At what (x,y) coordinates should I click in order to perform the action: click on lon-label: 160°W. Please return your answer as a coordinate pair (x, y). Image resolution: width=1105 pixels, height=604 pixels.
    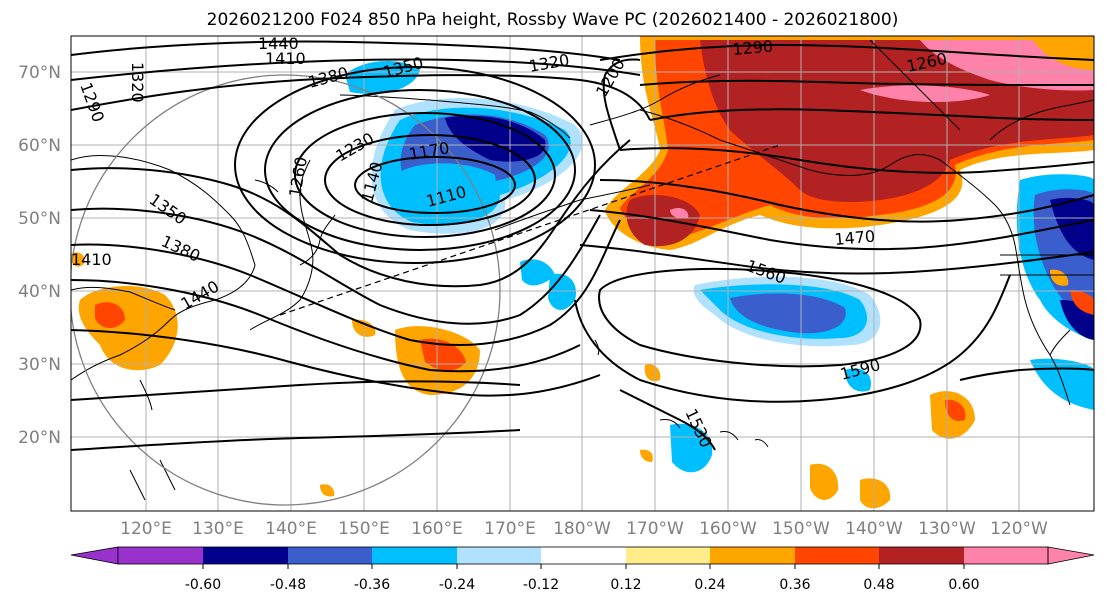
    Looking at the image, I should click on (728, 529).